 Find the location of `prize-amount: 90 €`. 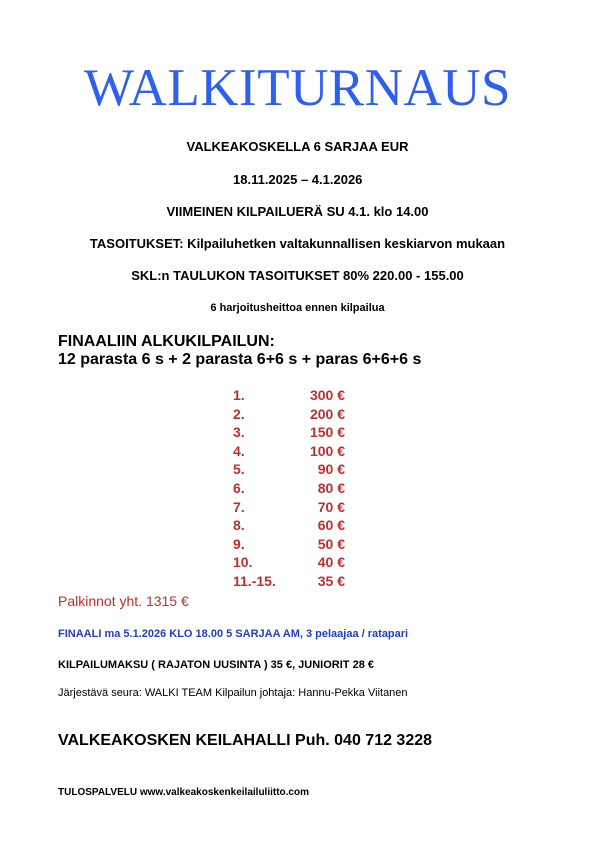

prize-amount: 90 € is located at coordinates (331, 469).